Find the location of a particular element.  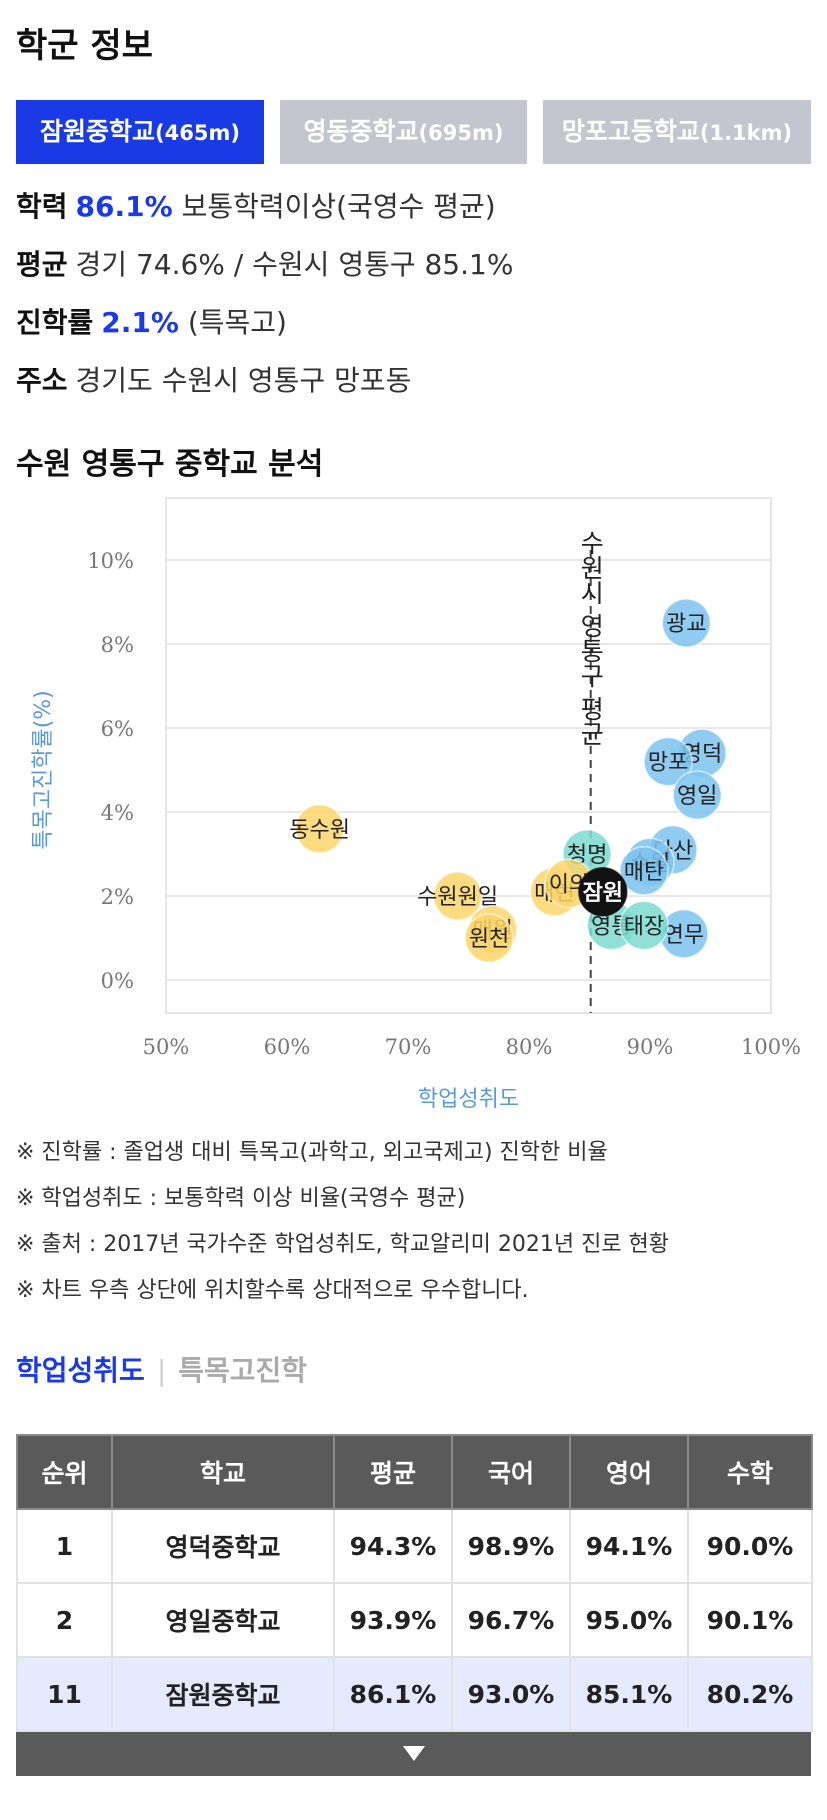

x-tick-label: 80% is located at coordinates (529, 1047).